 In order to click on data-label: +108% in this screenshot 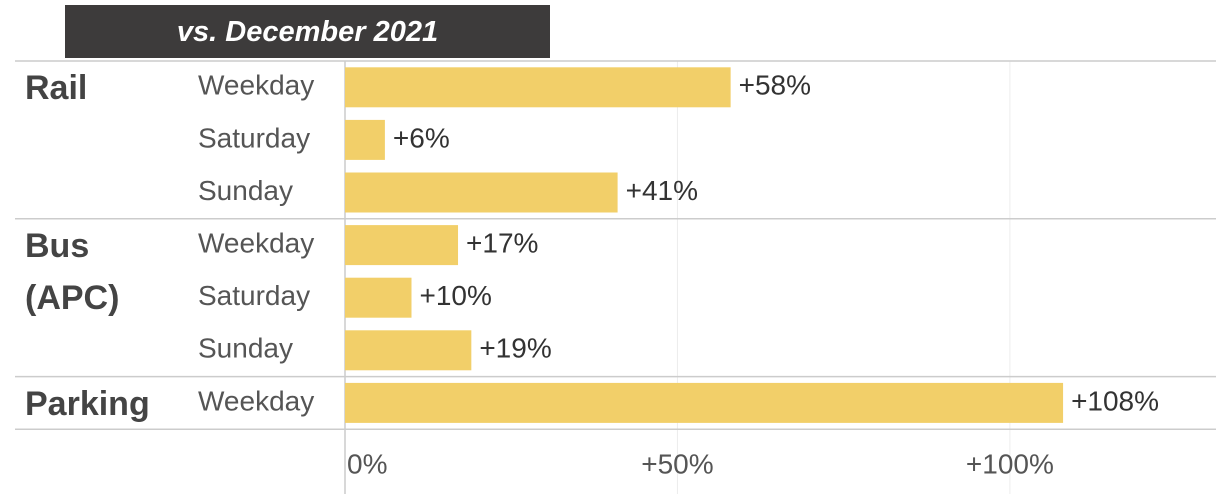, I will do `click(1115, 400)`.